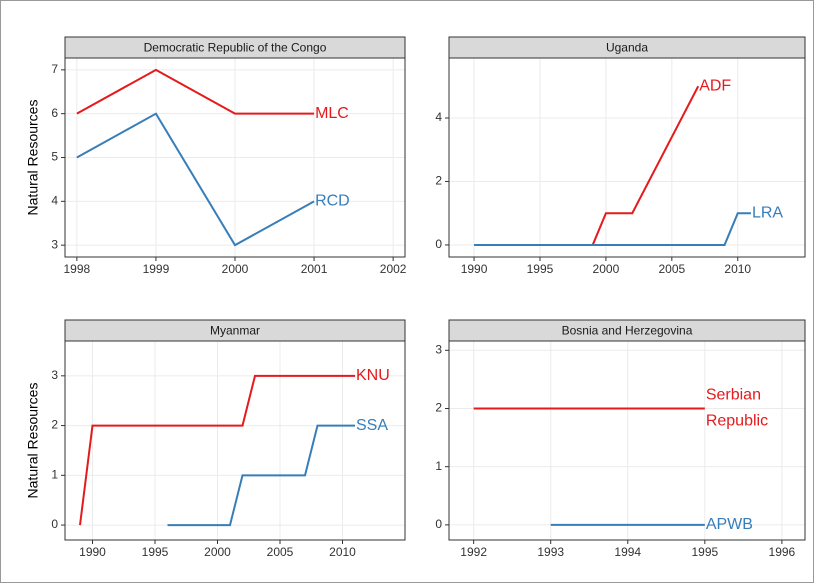 The height and width of the screenshot is (584, 815). What do you see at coordinates (235, 48) in the screenshot?
I see `panel-title: Democratic Republic of the Congo` at bounding box center [235, 48].